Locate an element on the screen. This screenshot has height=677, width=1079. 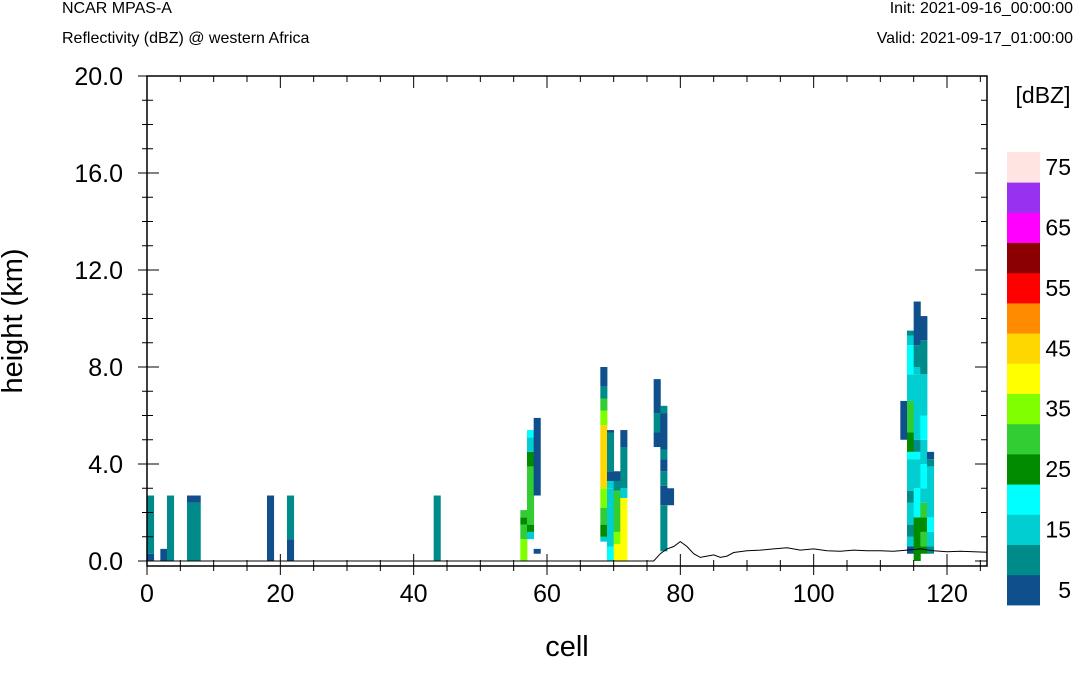
colorbar-labels: 5 15 25 35 45 55 65 75 is located at coordinates (1058, 378).